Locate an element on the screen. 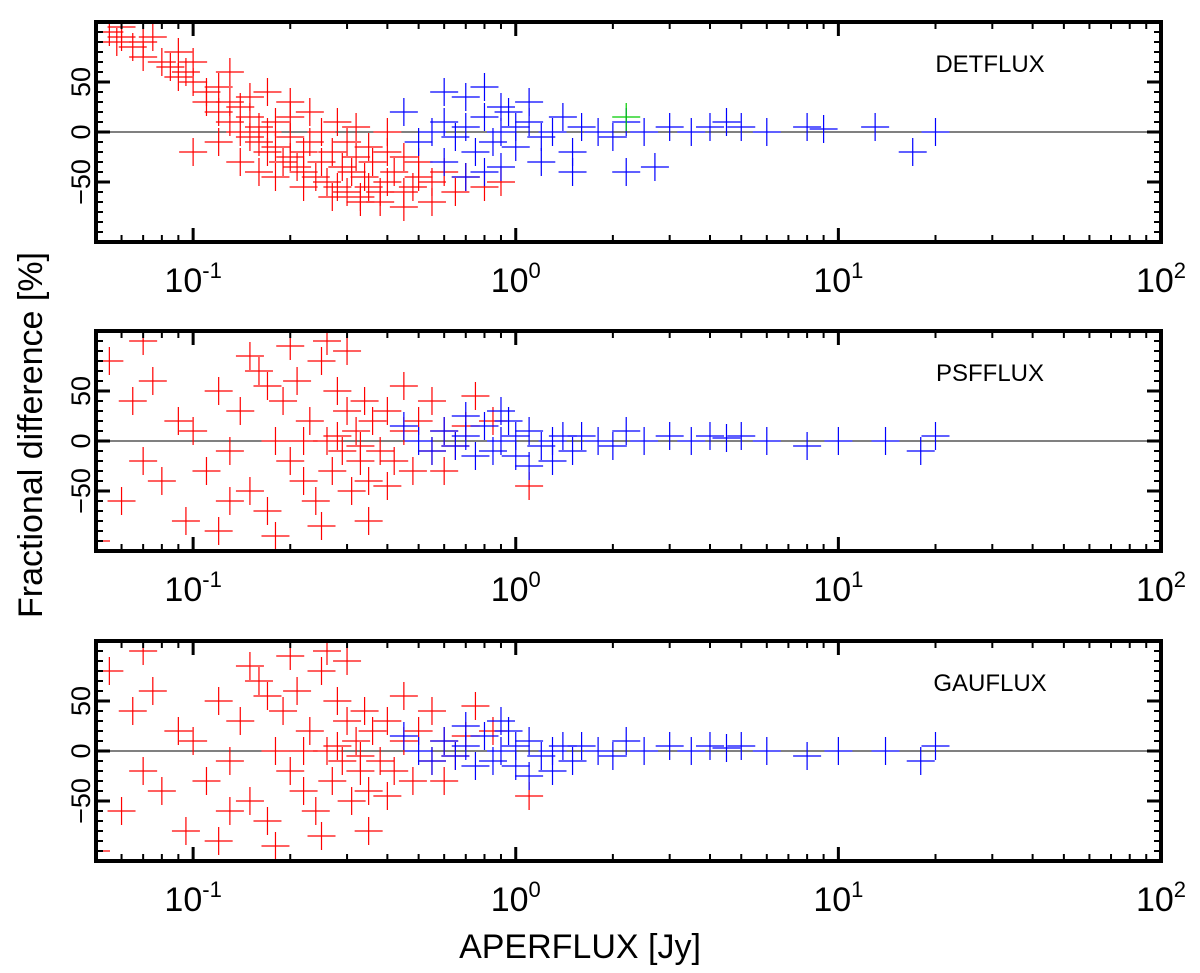 This screenshot has width=1200, height=973. series-bright is located at coordinates (669, 132).